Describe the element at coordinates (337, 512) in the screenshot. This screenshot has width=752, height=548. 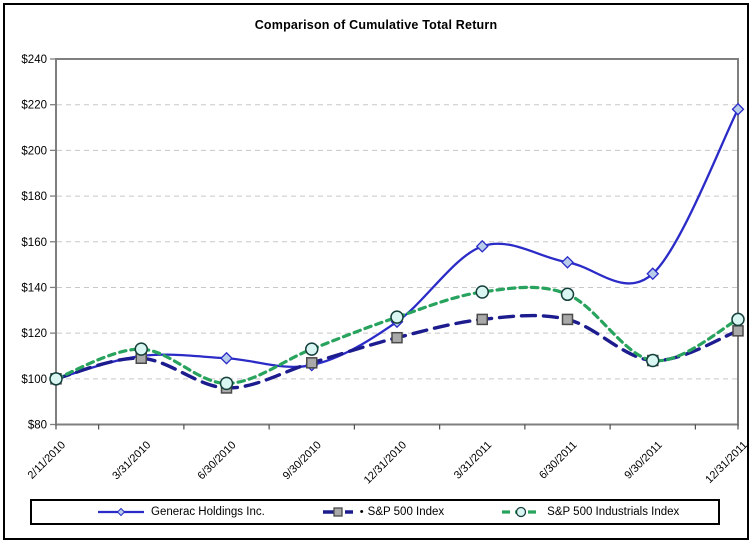
I see `legend-dash-square-icon` at that location.